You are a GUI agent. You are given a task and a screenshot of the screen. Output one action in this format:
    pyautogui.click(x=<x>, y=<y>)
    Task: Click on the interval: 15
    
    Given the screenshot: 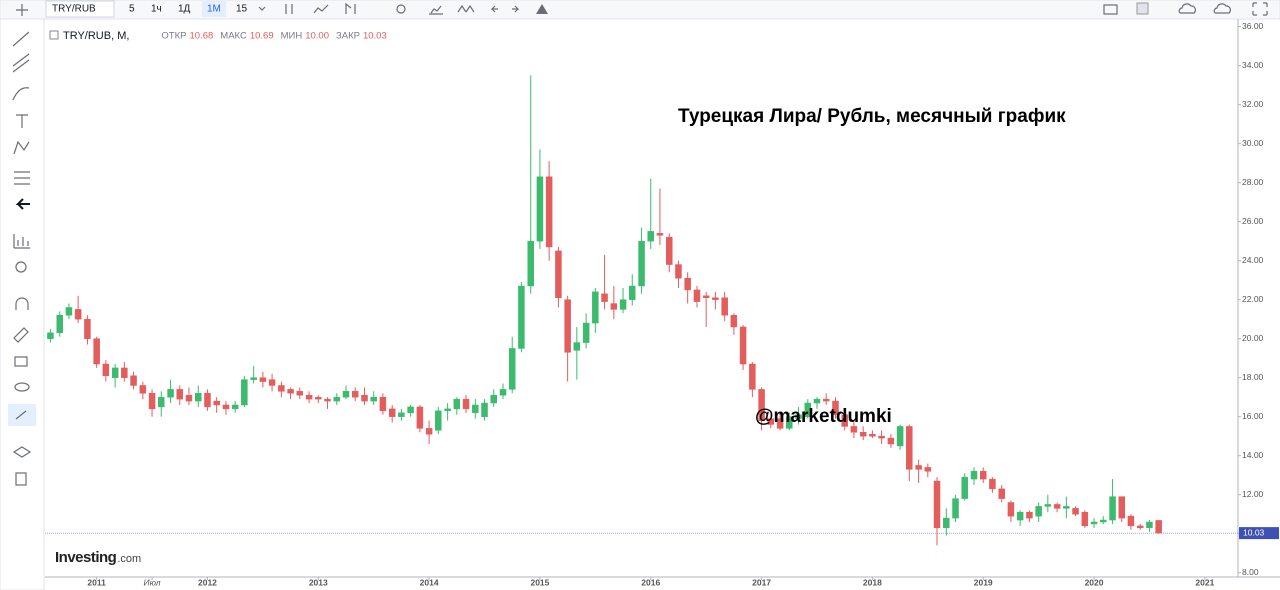 What is the action you would take?
    pyautogui.click(x=242, y=9)
    